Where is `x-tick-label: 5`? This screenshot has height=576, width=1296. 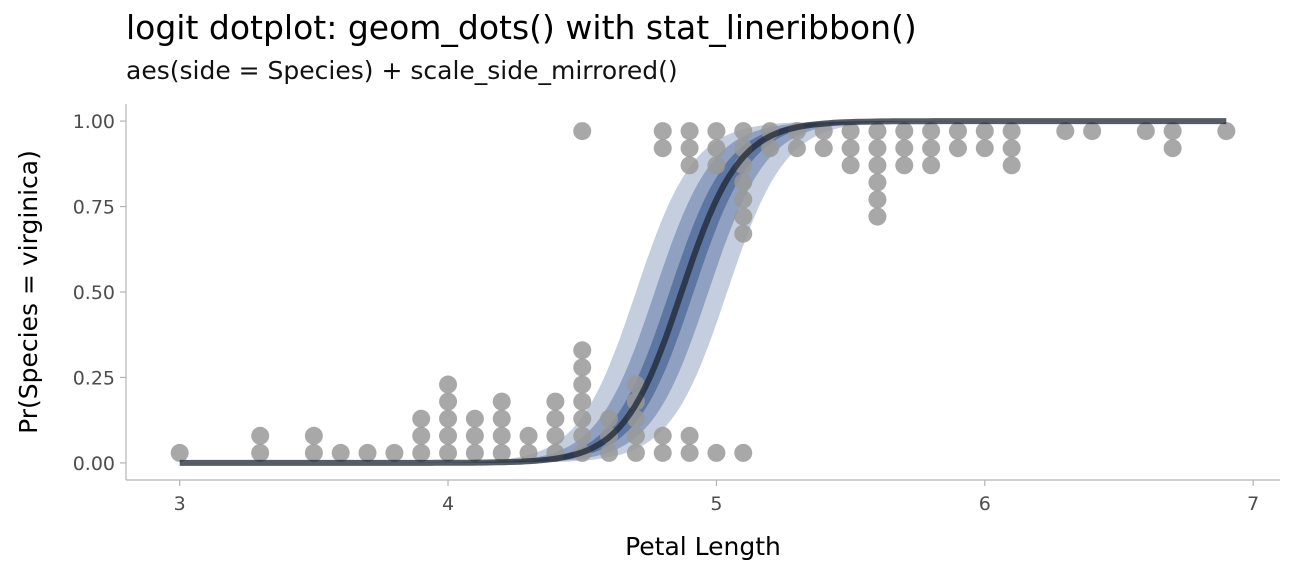 x-tick-label: 5 is located at coordinates (716, 504).